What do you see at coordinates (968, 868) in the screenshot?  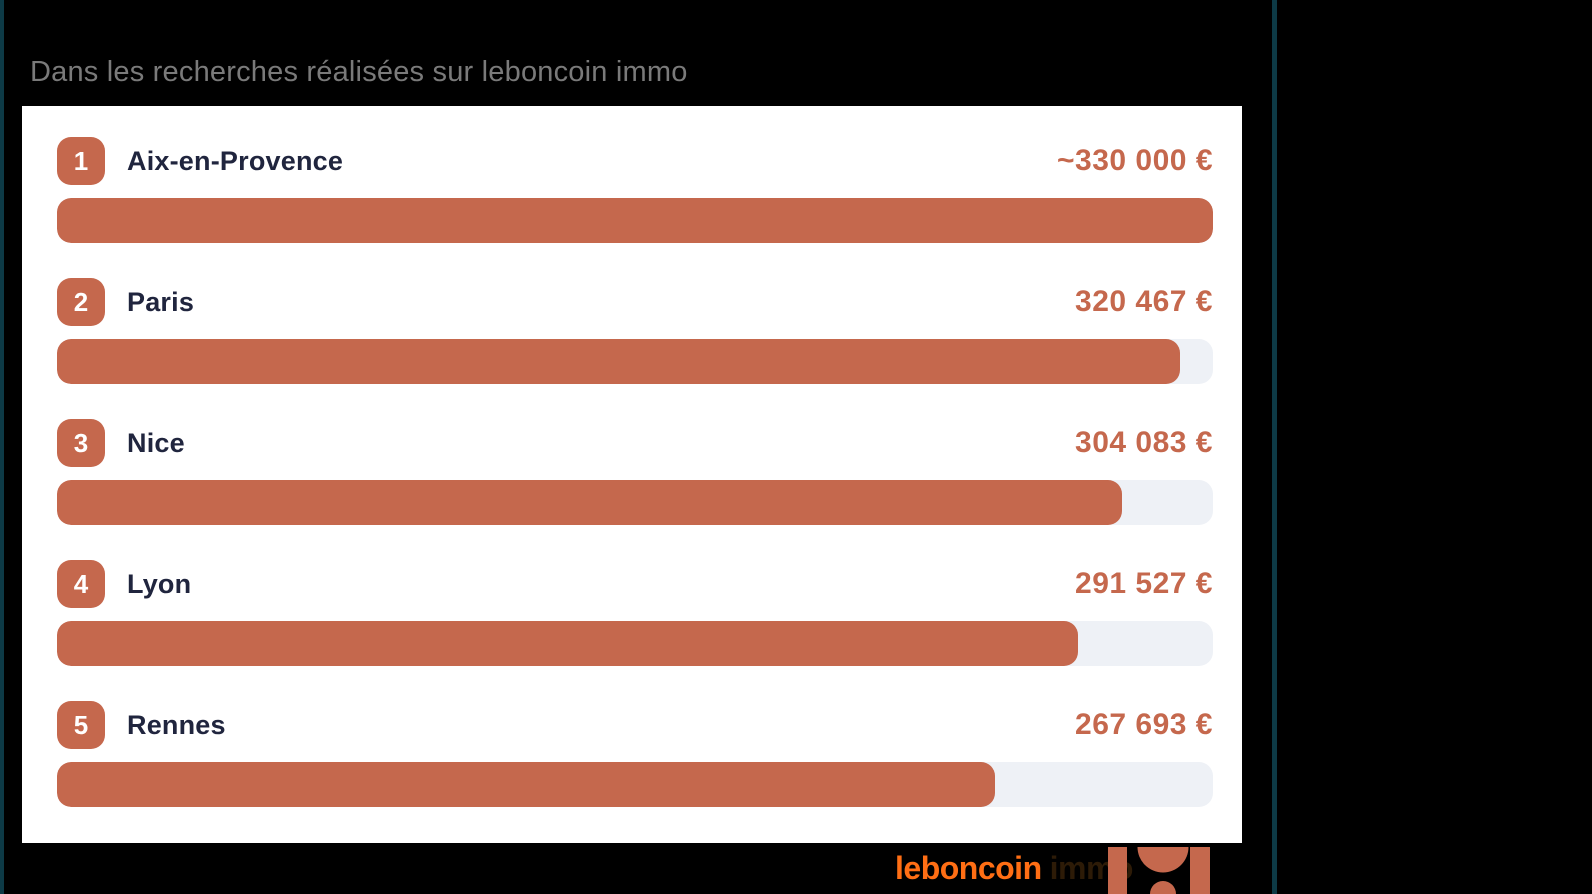 I see `brand-logo-text: leboncoin` at bounding box center [968, 868].